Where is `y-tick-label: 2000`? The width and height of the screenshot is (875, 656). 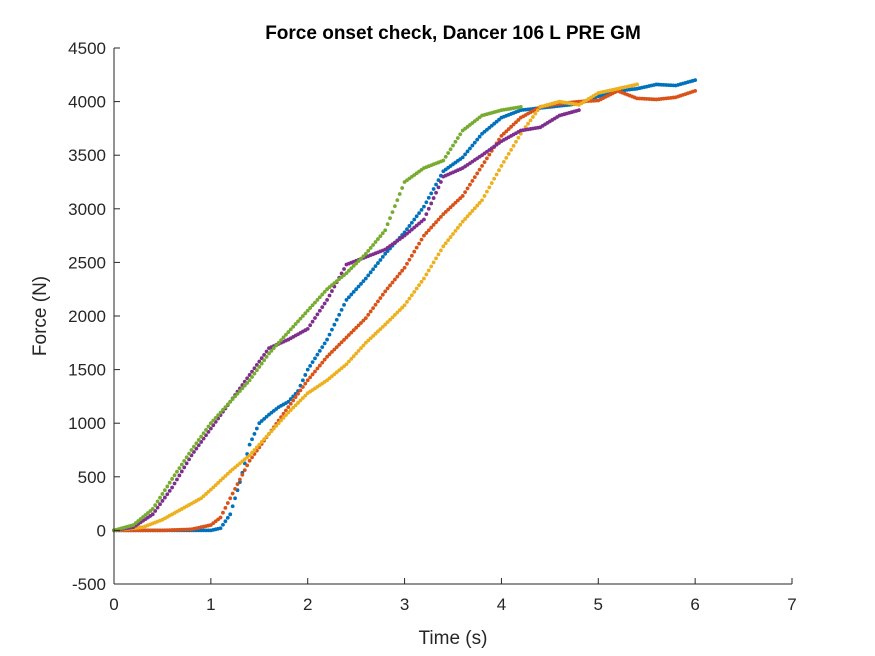 y-tick-label: 2000 is located at coordinates (87, 316).